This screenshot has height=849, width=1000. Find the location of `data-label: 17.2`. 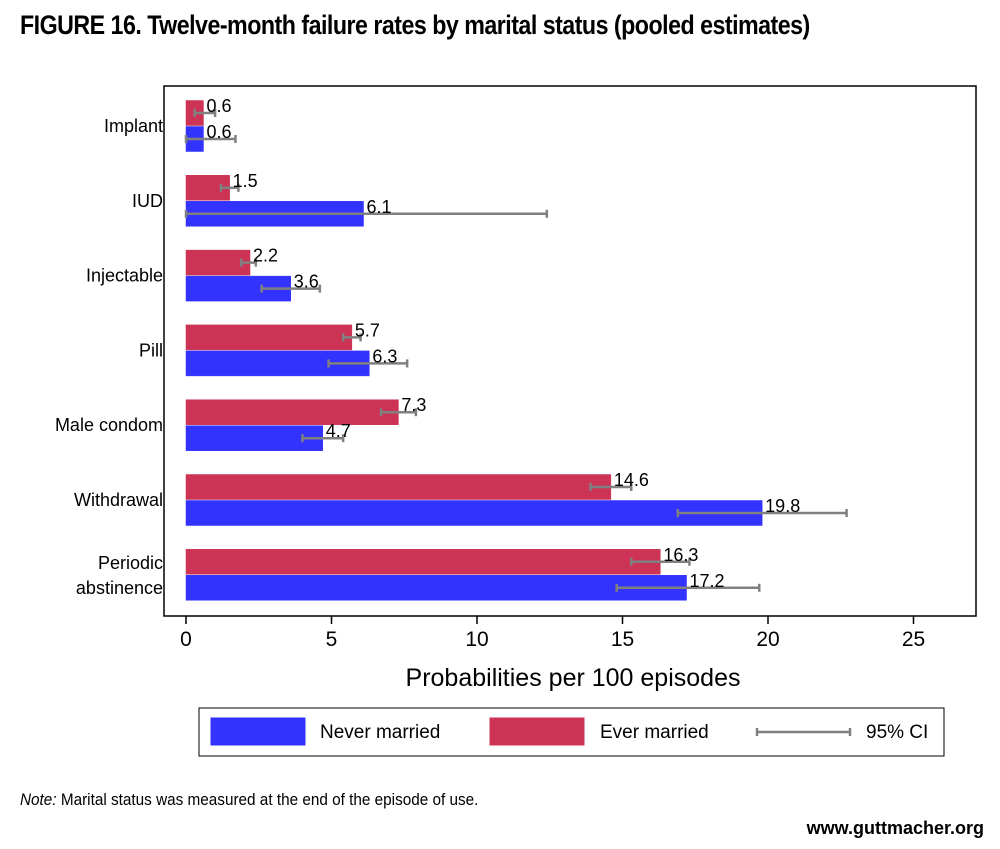

data-label: 17.2 is located at coordinates (707, 581).